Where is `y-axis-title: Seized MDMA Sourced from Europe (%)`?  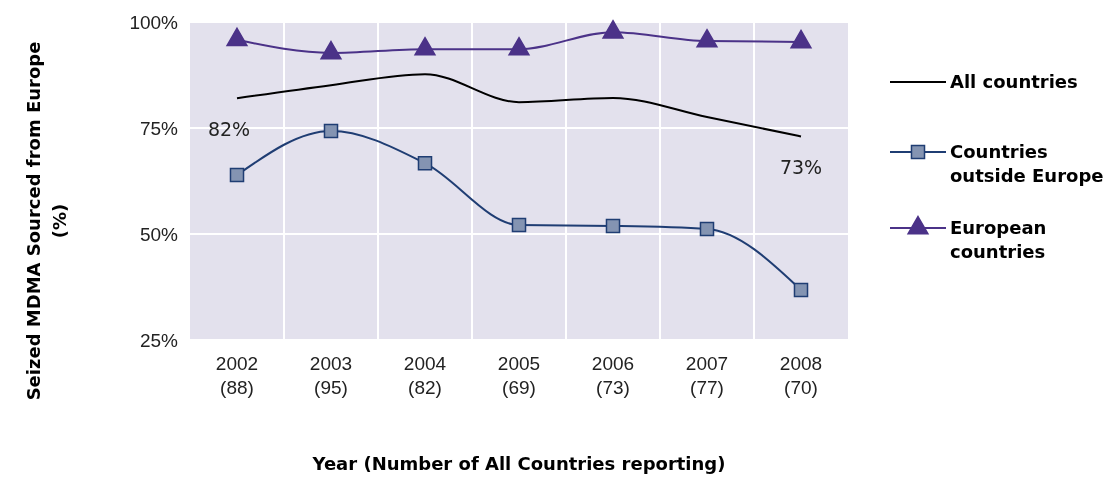 y-axis-title: Seized MDMA Sourced from Europe (%) is located at coordinates (46, 221).